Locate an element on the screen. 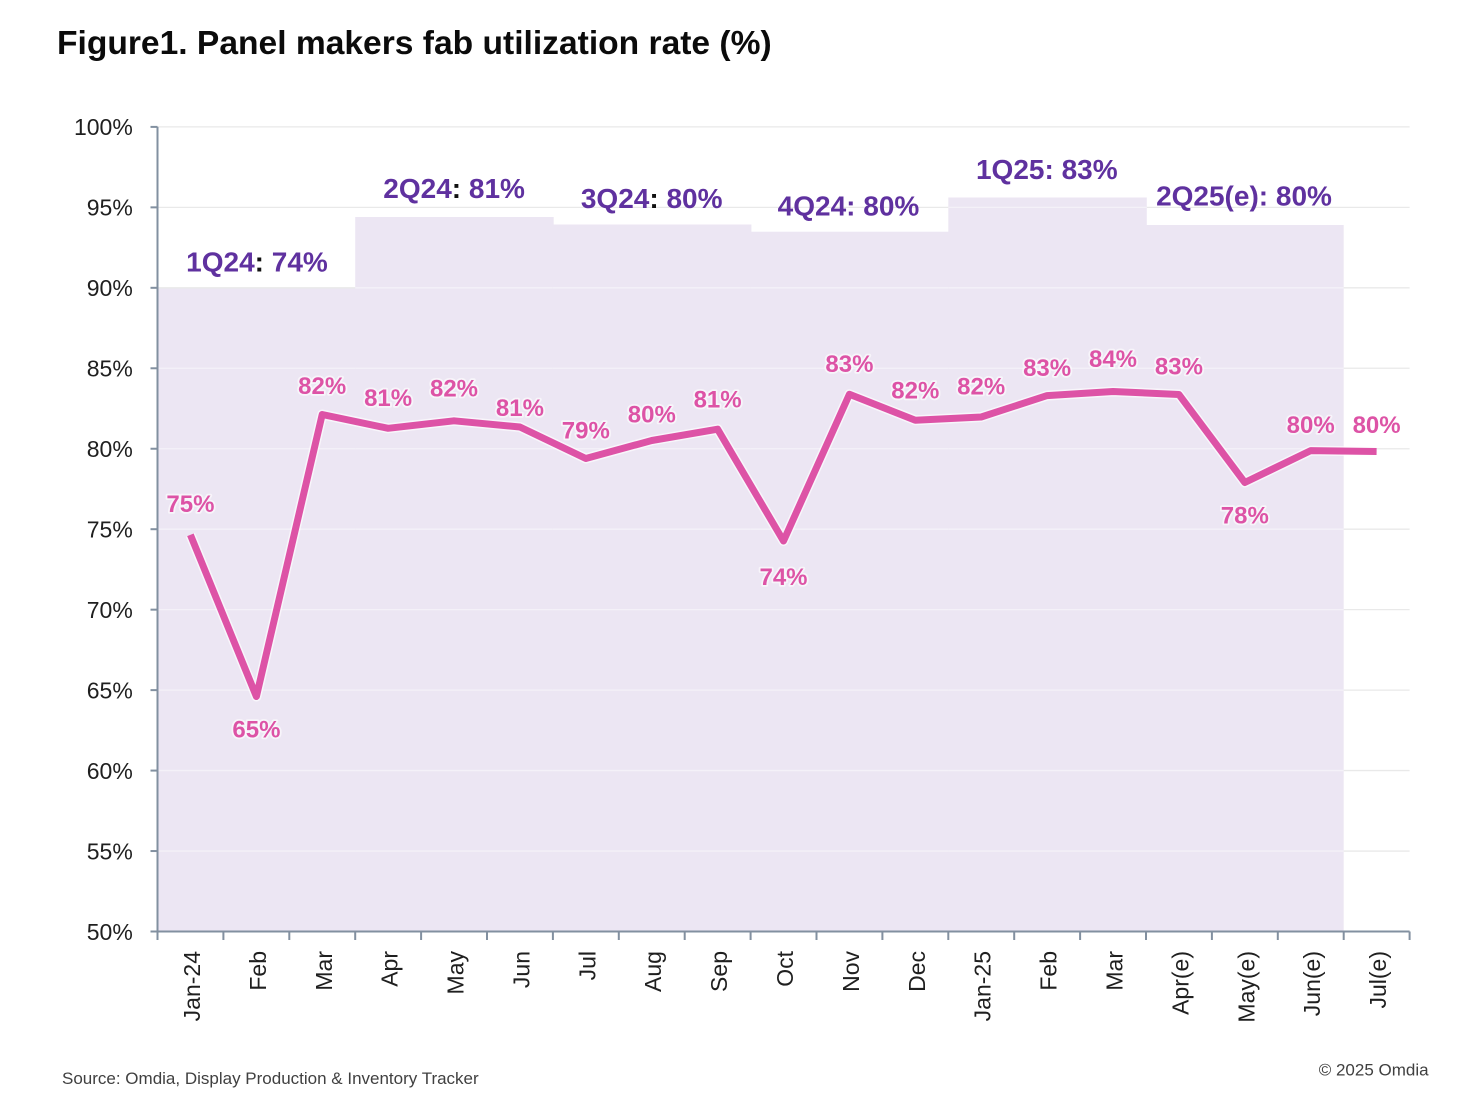  svg-text: 95% is located at coordinates (110, 208).